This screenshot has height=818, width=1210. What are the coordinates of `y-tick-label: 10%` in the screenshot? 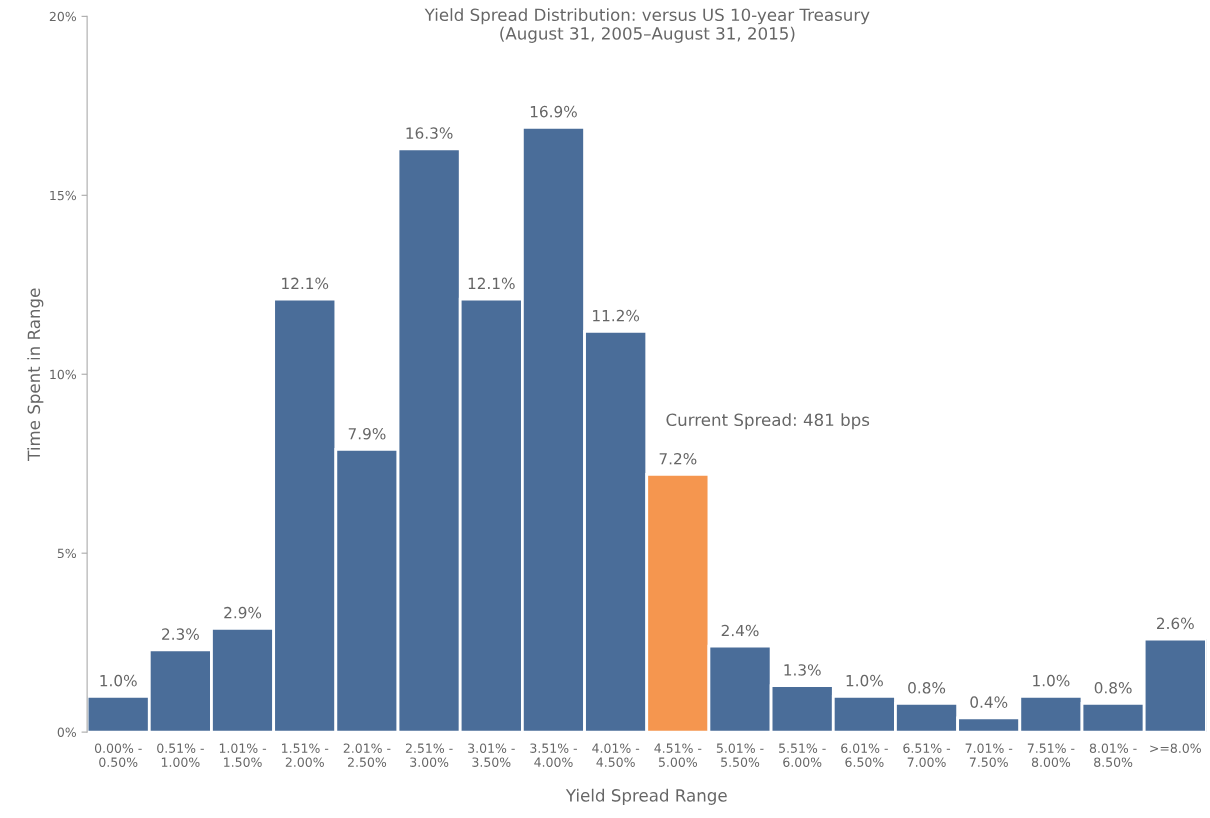 It's located at (63, 374).